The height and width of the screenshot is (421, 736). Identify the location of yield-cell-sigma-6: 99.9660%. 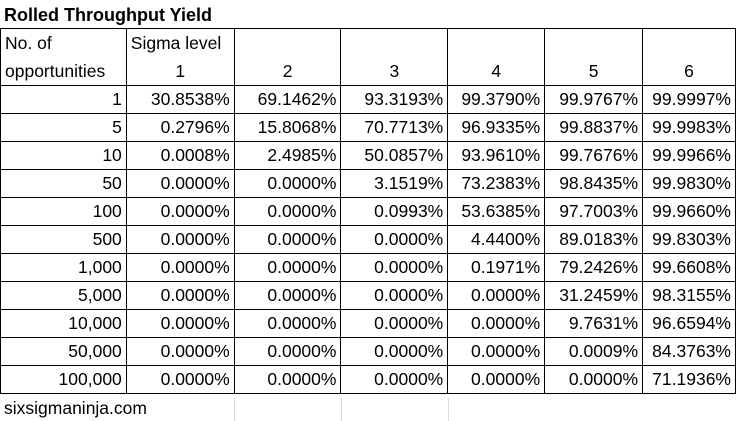
(689, 211).